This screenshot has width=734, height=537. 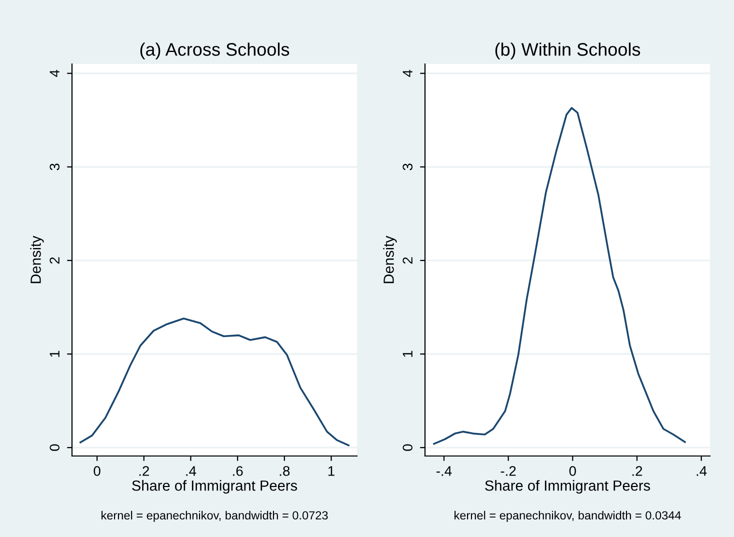 What do you see at coordinates (215, 51) in the screenshot?
I see `chart-title: (a) Across Schools` at bounding box center [215, 51].